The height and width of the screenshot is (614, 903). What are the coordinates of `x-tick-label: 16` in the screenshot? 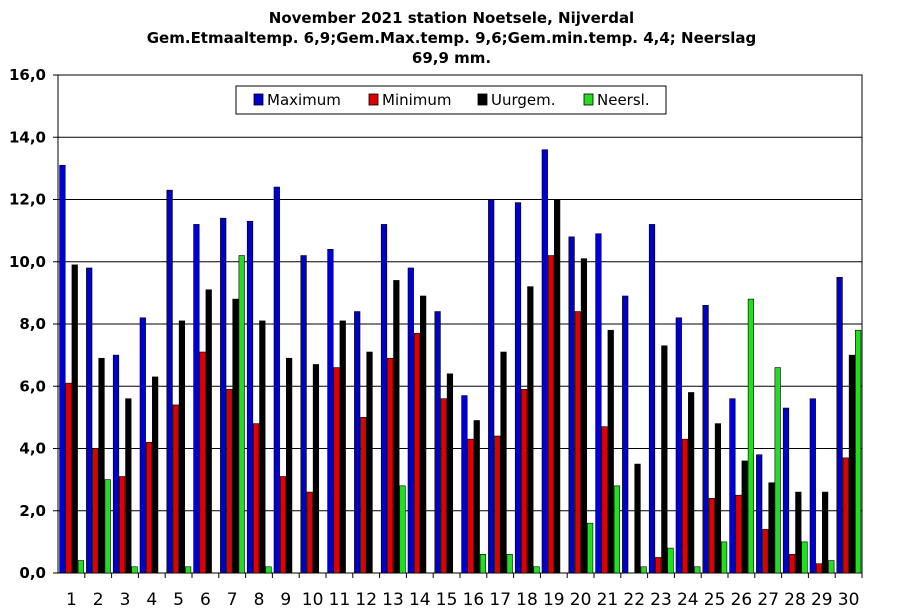 It's located at (474, 600).